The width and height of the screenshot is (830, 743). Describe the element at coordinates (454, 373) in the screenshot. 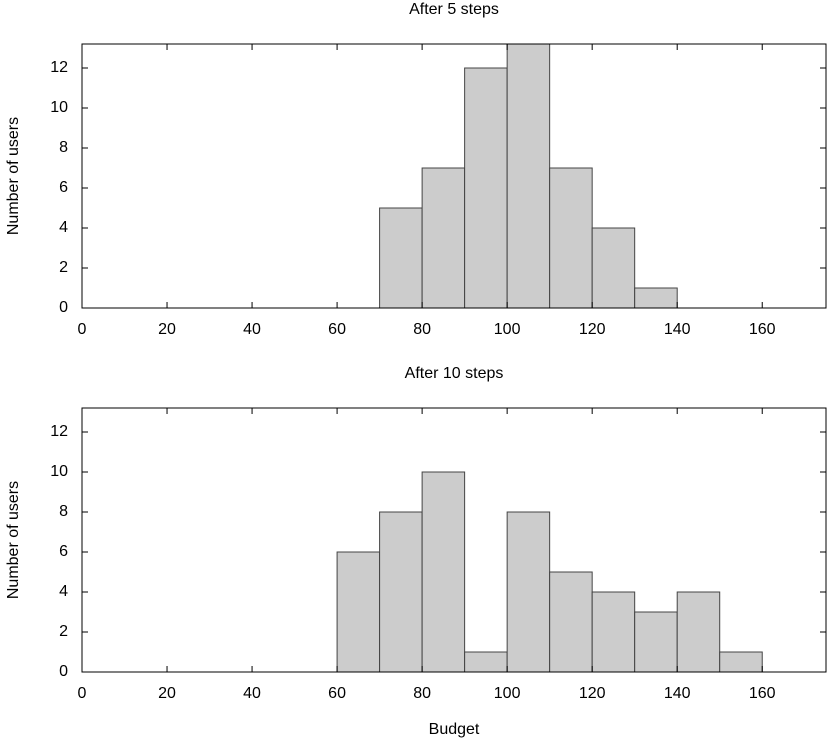

I see `chart-title: After 10 steps` at that location.